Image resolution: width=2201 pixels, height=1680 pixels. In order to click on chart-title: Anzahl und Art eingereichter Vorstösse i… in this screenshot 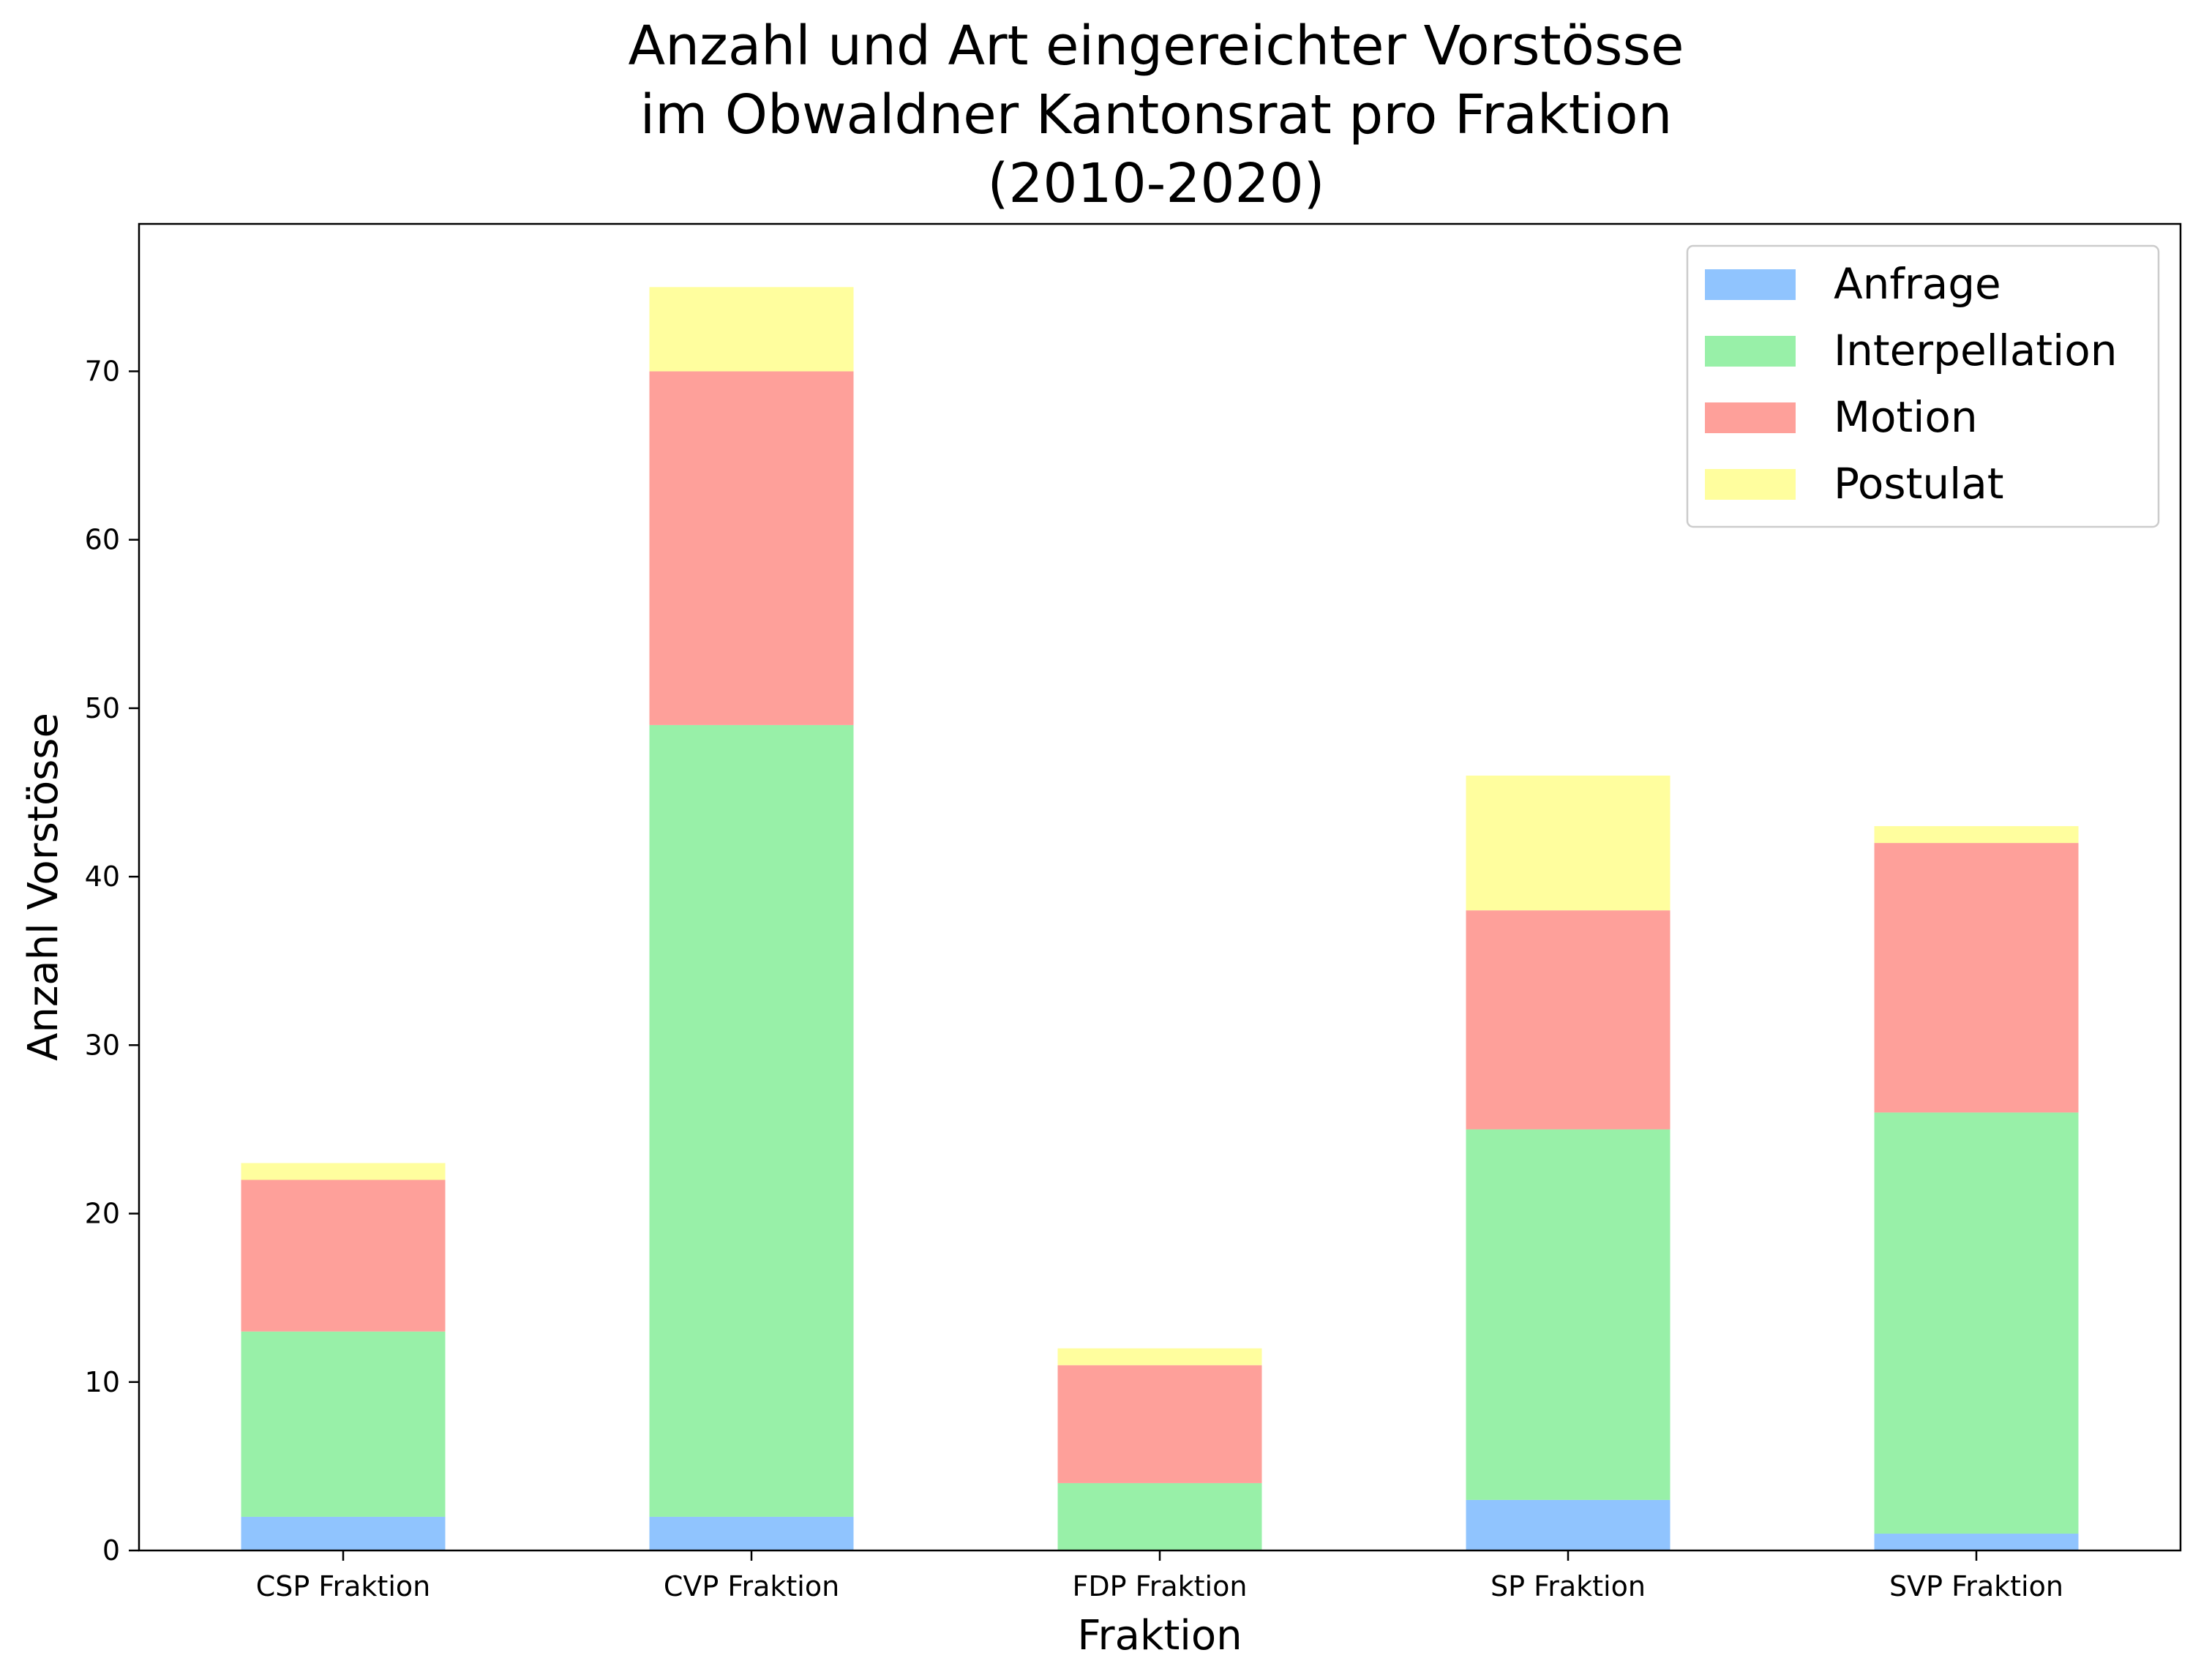, I will do `click(1156, 115)`.